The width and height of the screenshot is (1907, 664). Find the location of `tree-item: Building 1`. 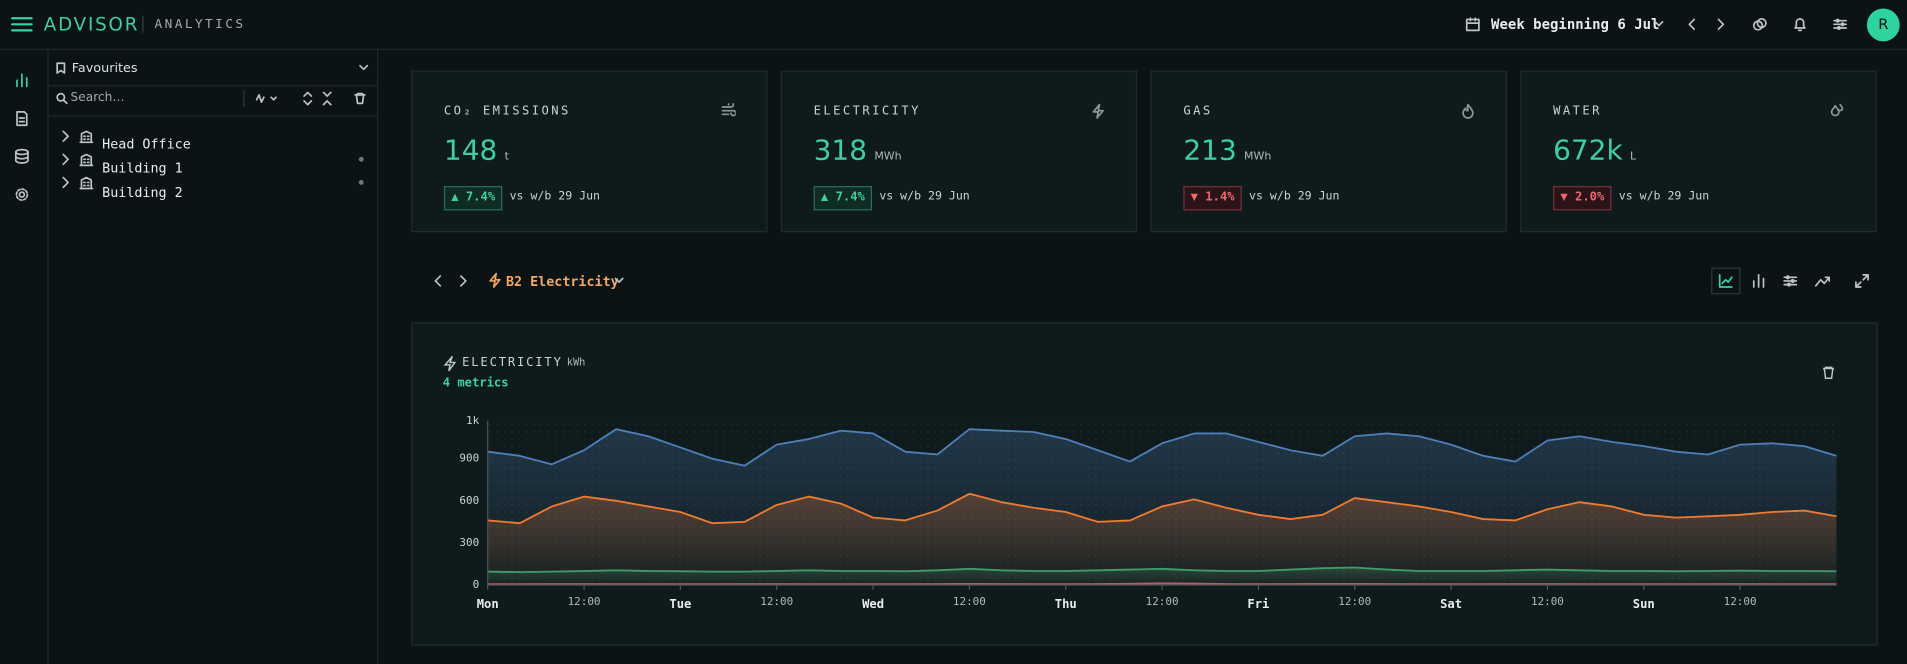

tree-item: Building 1 is located at coordinates (142, 168).